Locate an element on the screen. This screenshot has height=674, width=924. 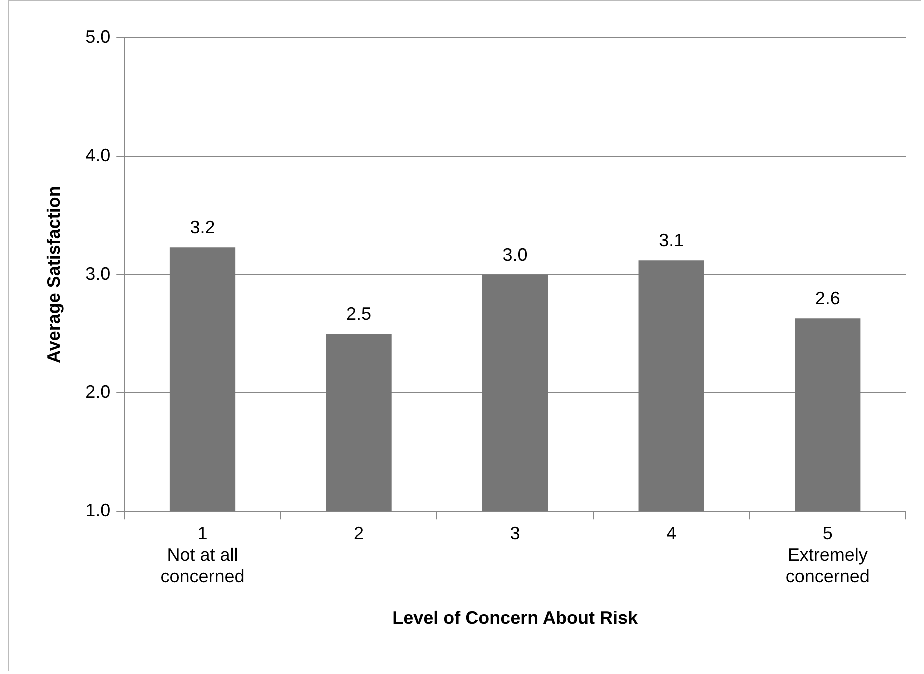
x-tick-label: 2 is located at coordinates (359, 533).